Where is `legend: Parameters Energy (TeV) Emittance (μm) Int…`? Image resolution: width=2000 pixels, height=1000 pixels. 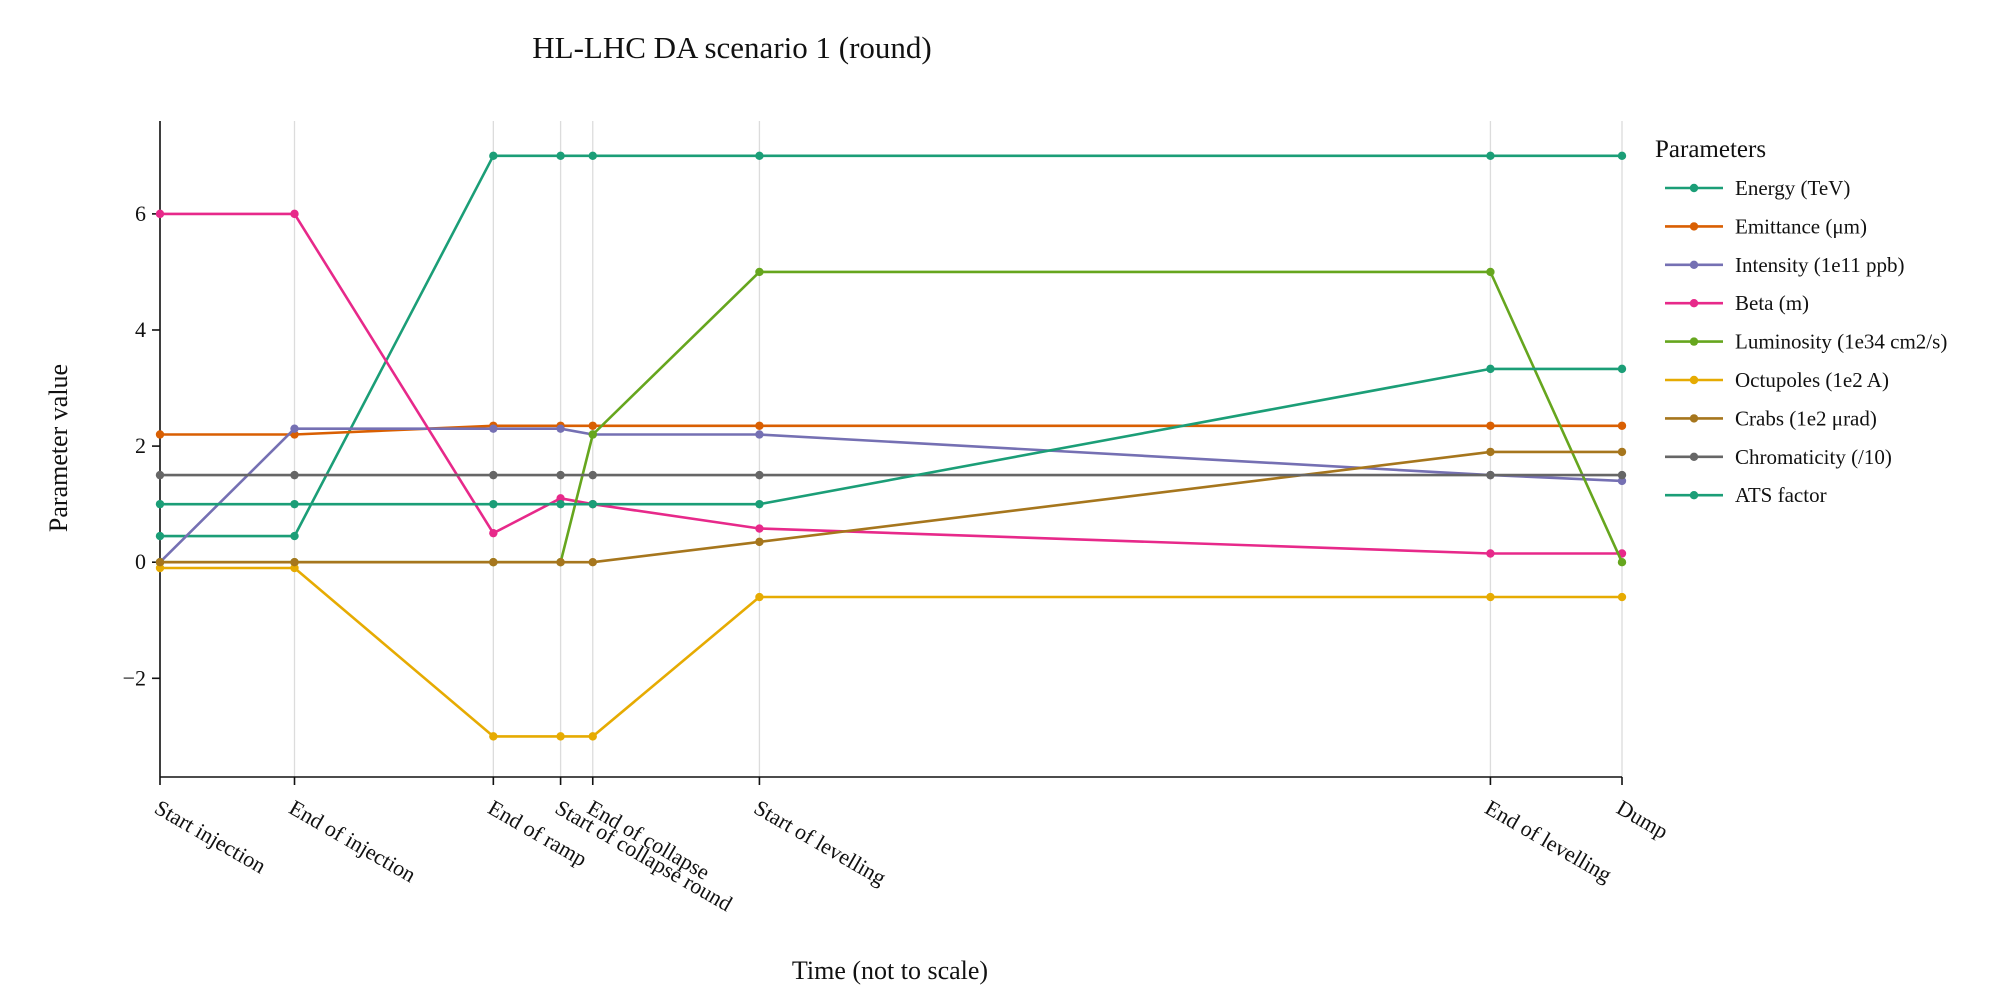
legend: Parameters Energy (TeV) Emittance (μm) Int… is located at coordinates (1801, 321).